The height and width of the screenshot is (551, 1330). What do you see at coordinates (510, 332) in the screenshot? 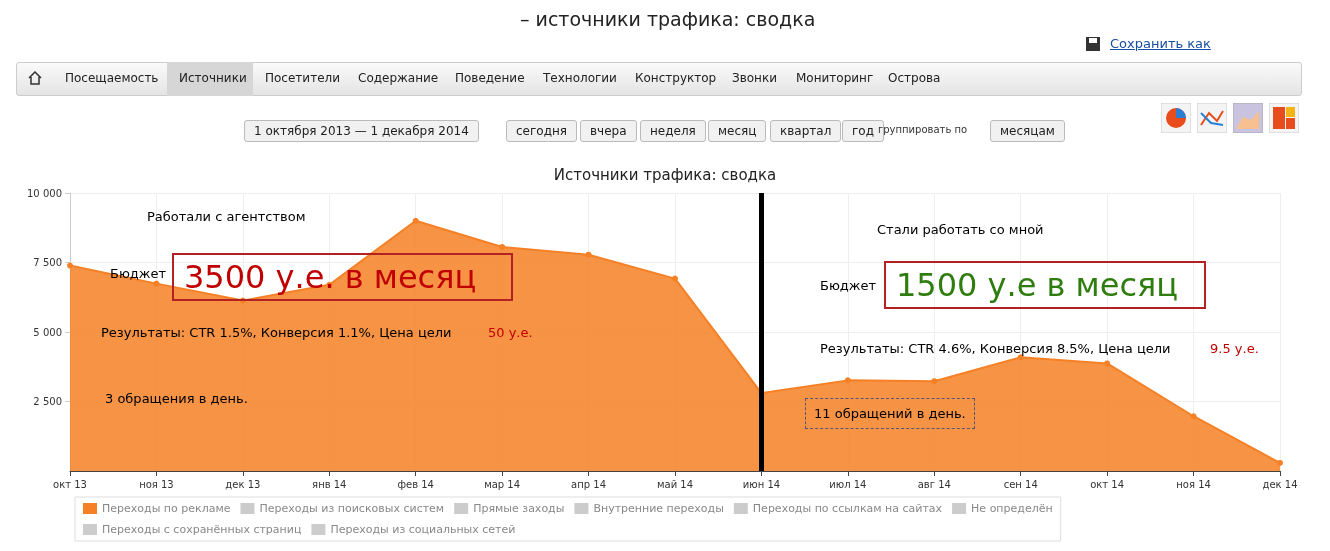
I see `annotation: 50 у.е.` at bounding box center [510, 332].